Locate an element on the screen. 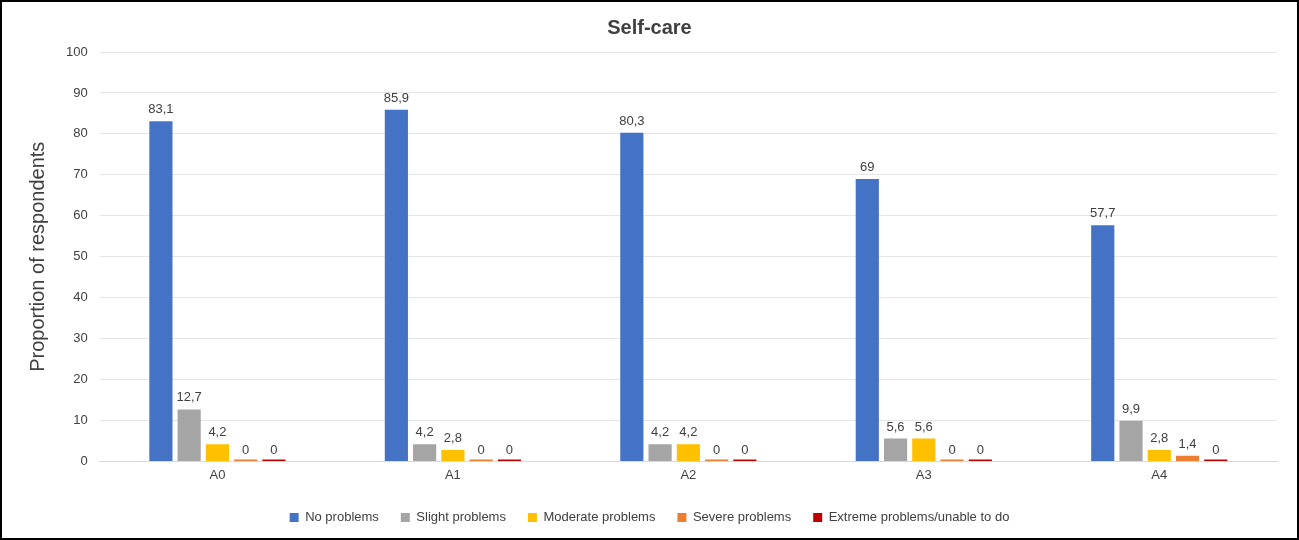 The width and height of the screenshot is (1299, 540). y-axis-title: Proportion of respondents is located at coordinates (36, 256).